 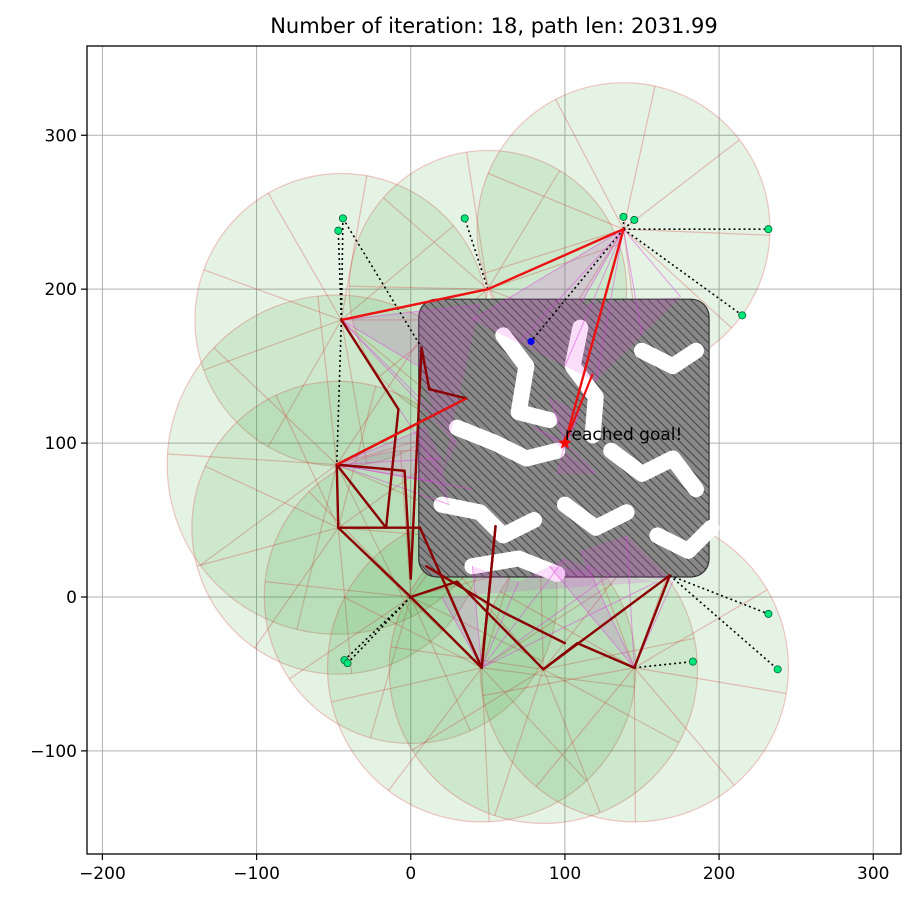 I want to click on solution-path, so click(x=483, y=335).